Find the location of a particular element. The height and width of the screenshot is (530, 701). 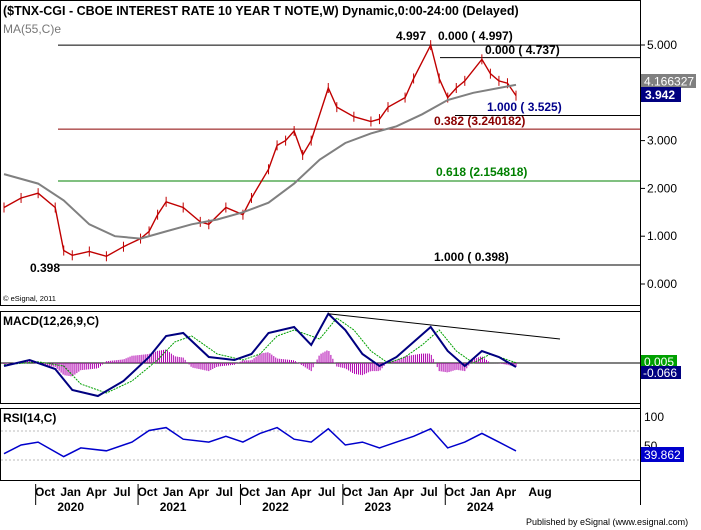

ma-last-value-box is located at coordinates (668, 81).